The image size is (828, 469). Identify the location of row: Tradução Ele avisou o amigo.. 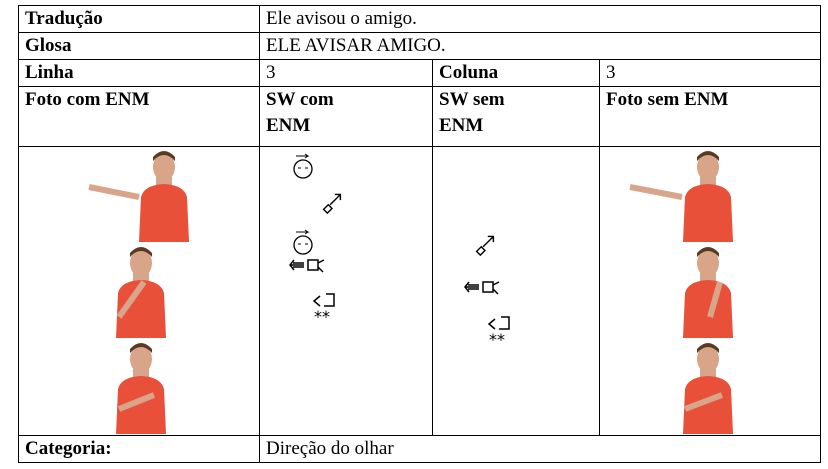
(419, 19).